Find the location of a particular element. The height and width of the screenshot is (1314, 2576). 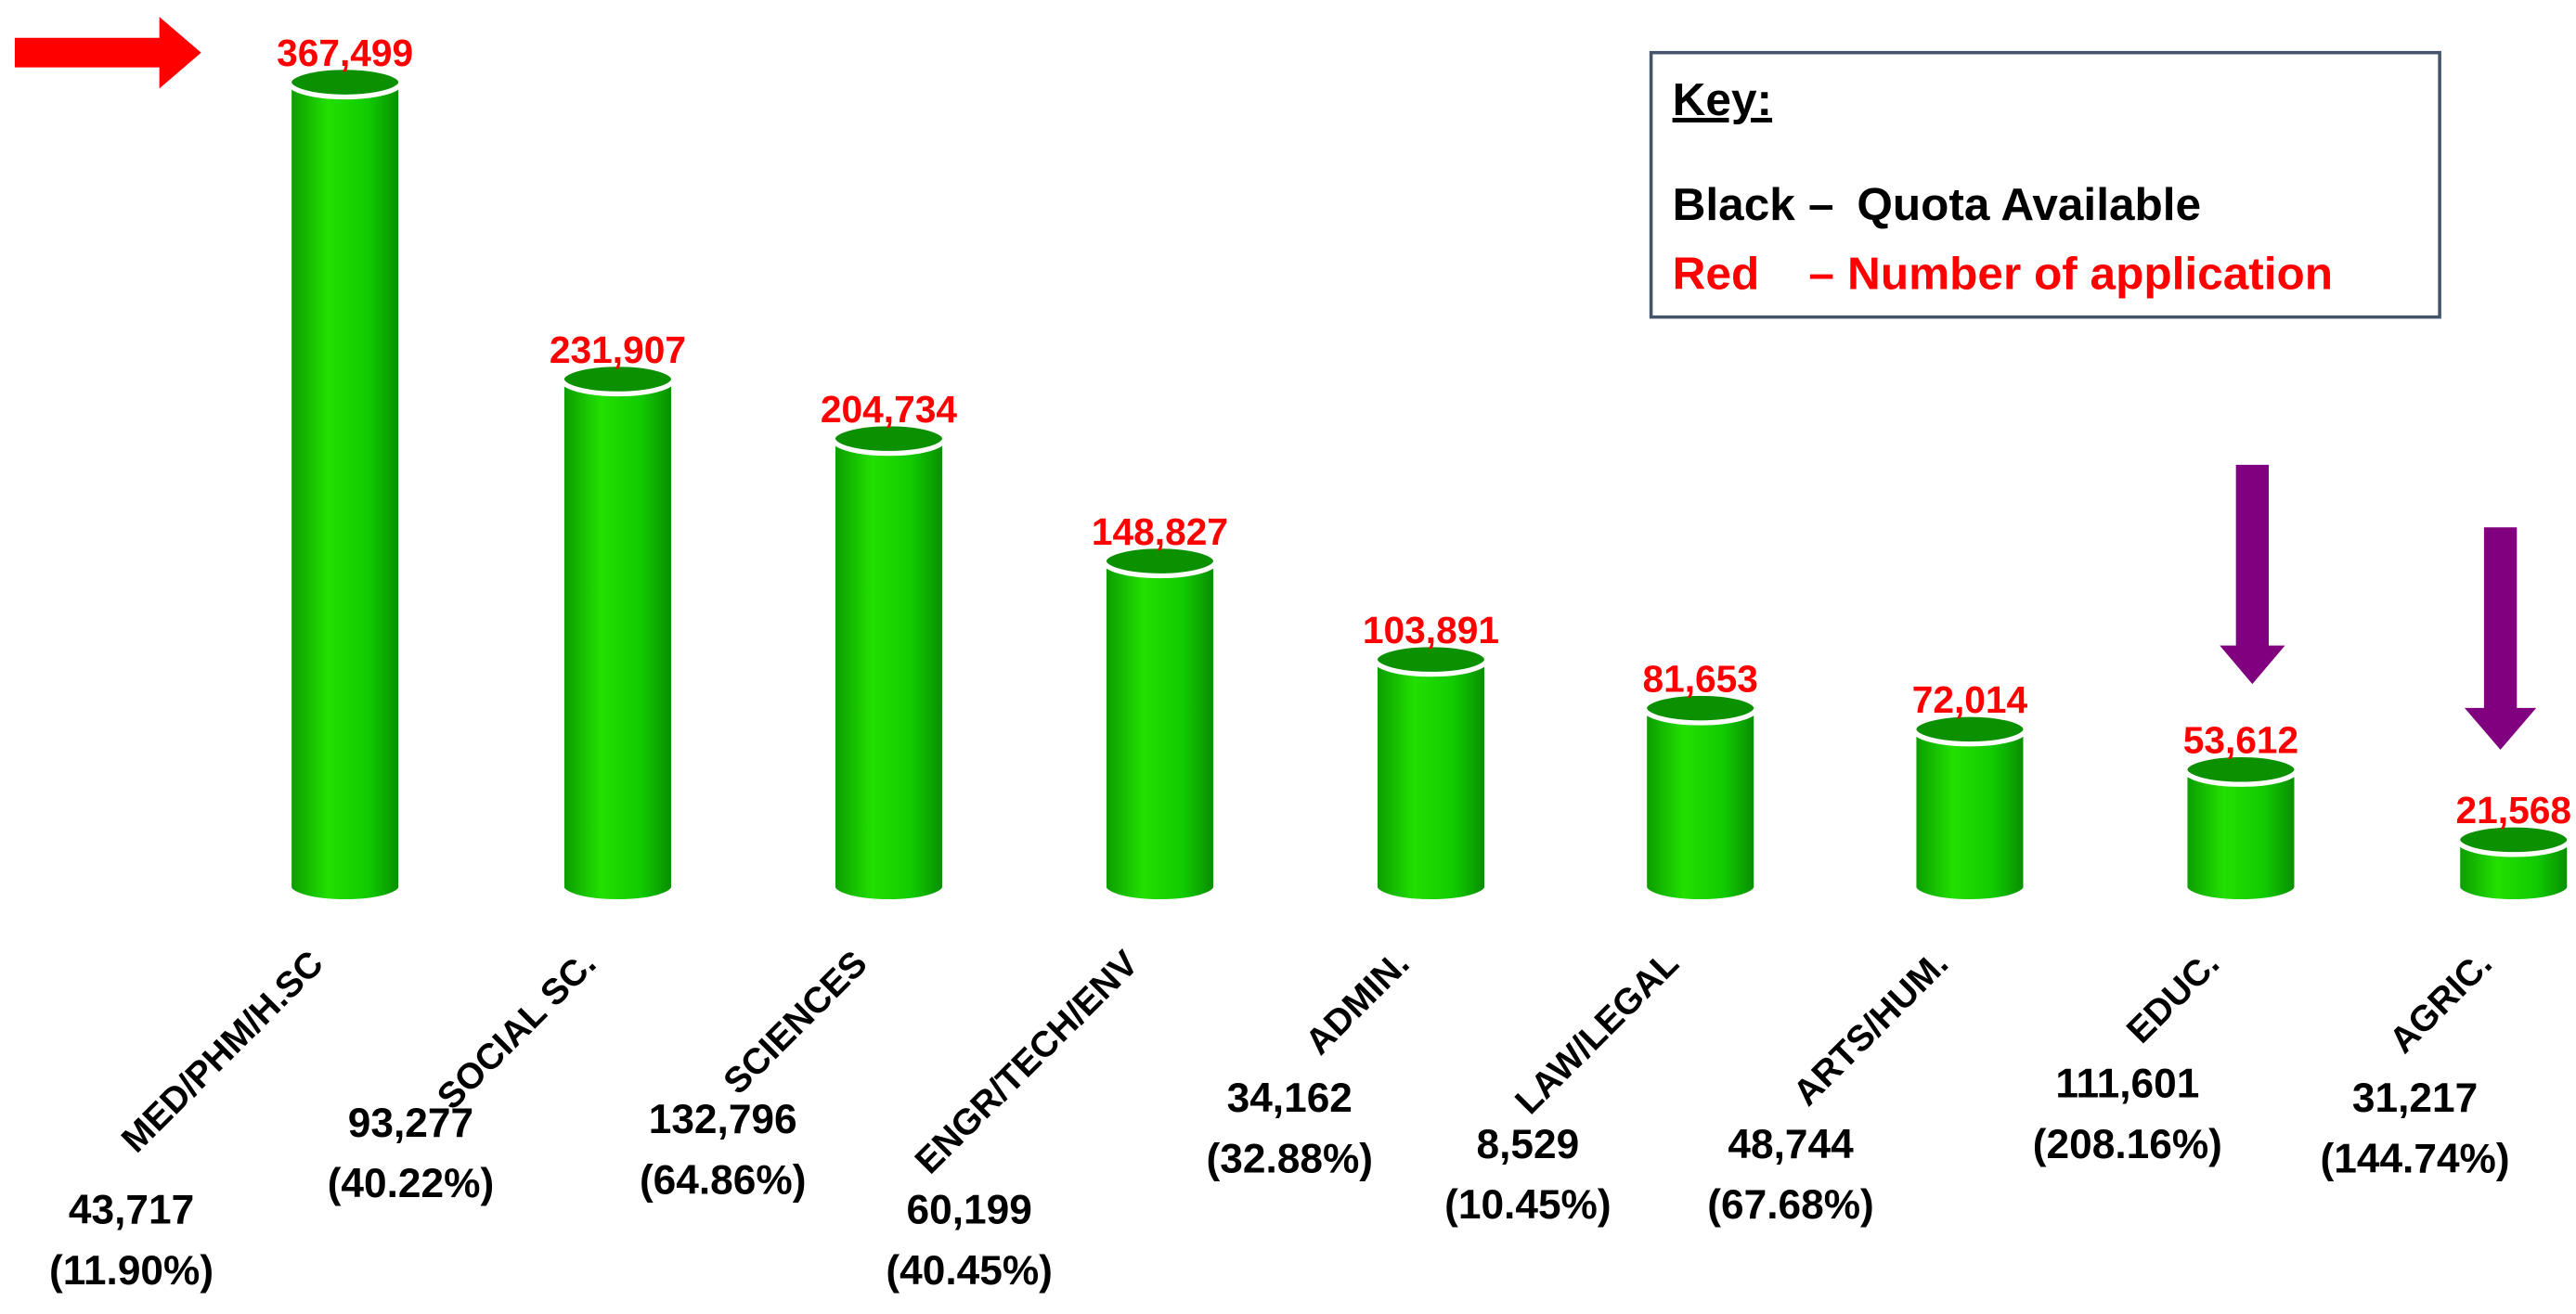

category-label: EDUC. is located at coordinates (2173, 997).